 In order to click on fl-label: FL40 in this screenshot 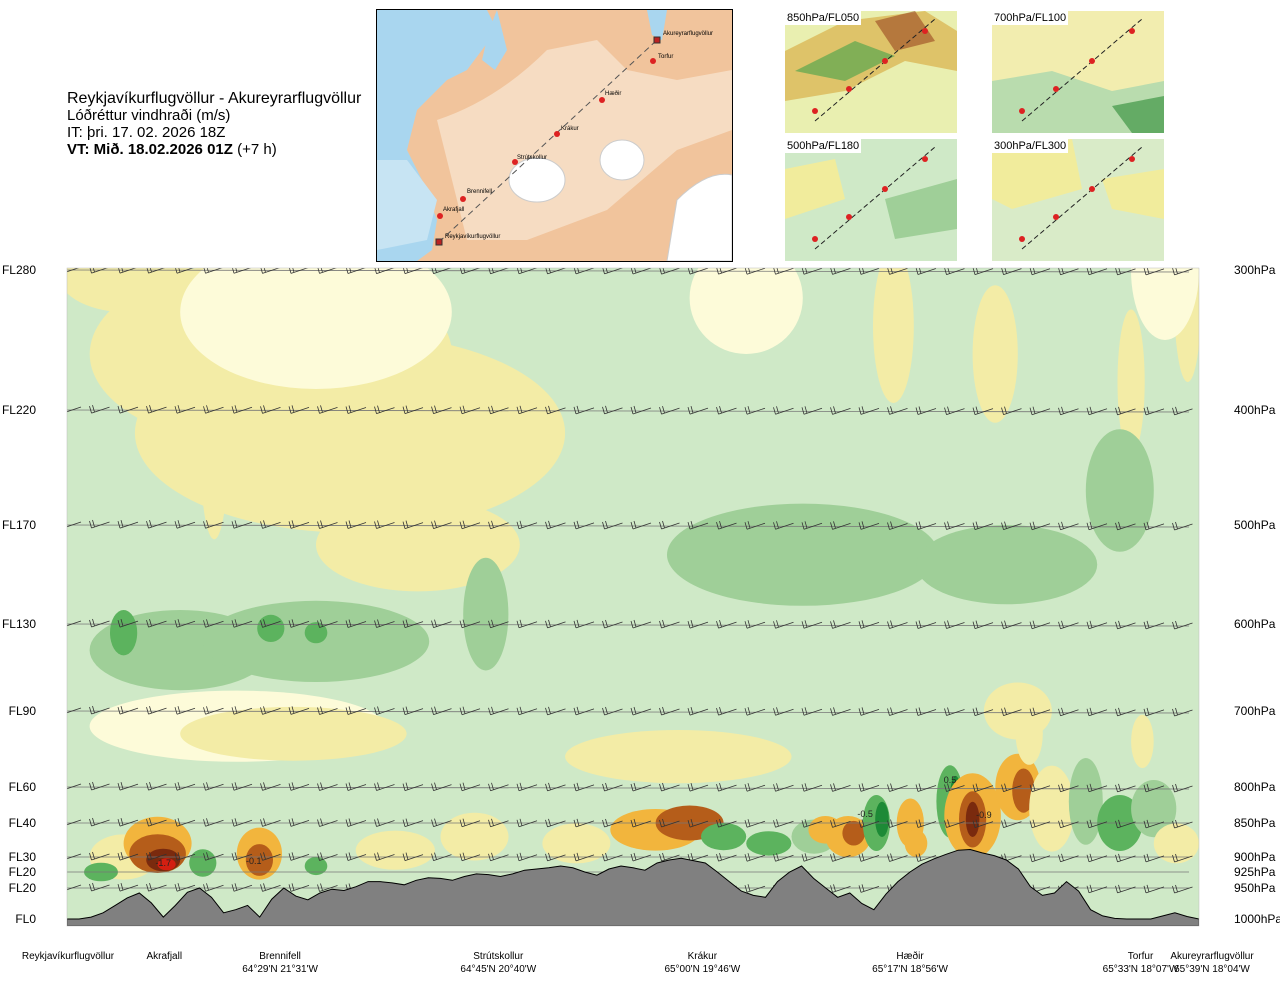, I will do `click(22, 823)`.